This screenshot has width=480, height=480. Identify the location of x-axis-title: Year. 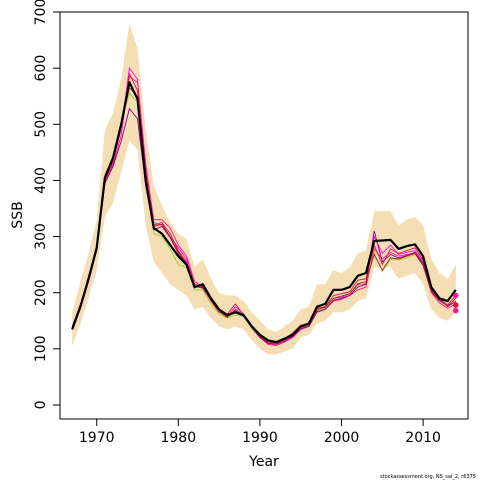
(263, 462).